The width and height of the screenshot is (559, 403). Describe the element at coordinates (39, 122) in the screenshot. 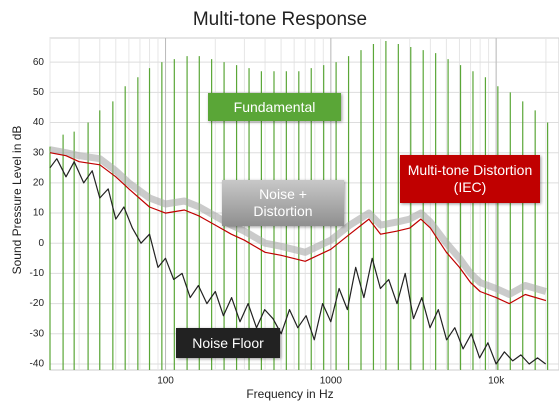

I see `y-tick-label: 40` at that location.